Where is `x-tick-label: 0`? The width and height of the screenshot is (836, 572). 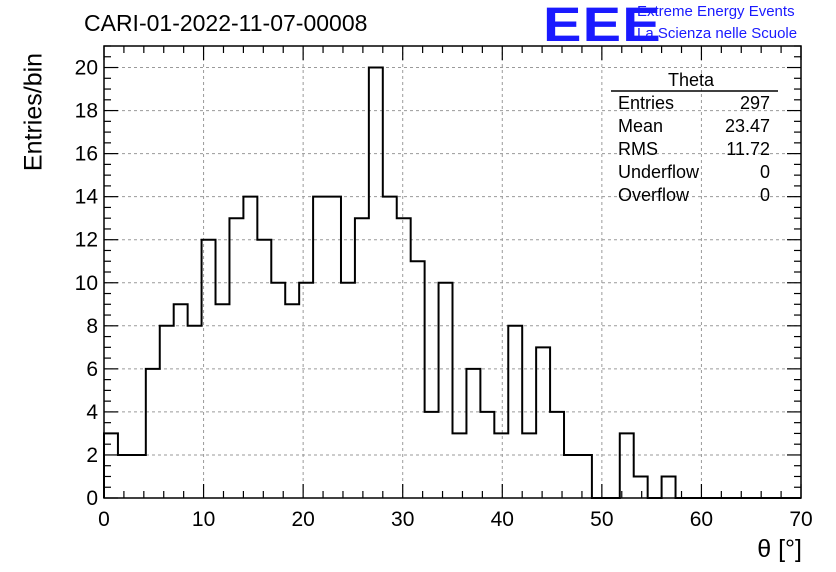 x-tick-label: 0 is located at coordinates (104, 519).